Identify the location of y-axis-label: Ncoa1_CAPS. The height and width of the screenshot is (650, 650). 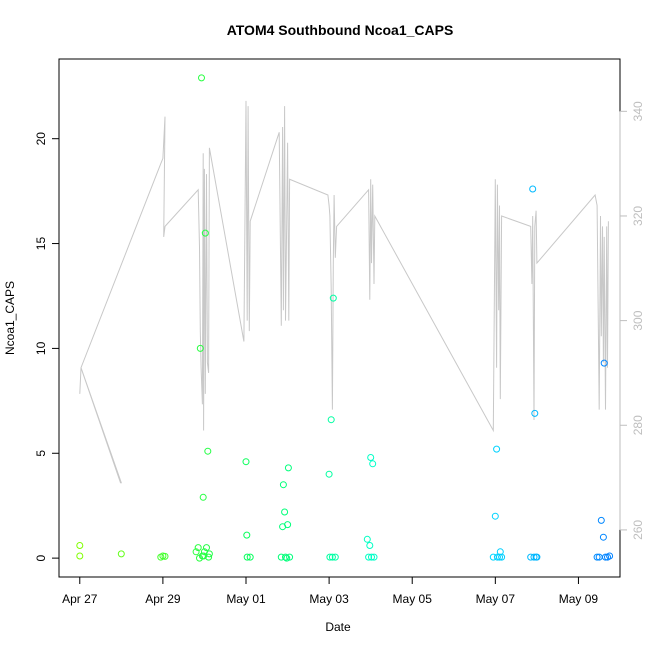
(10, 318).